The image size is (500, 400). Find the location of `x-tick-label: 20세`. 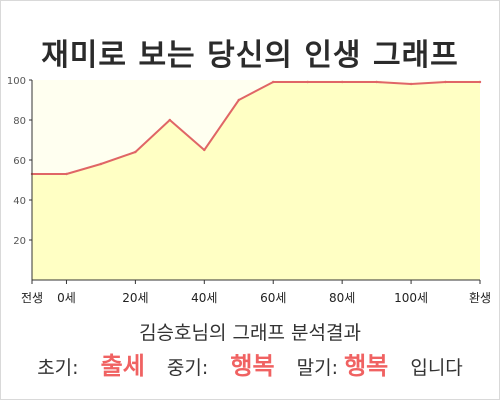

x-tick-label: 20세 is located at coordinates (135, 298).